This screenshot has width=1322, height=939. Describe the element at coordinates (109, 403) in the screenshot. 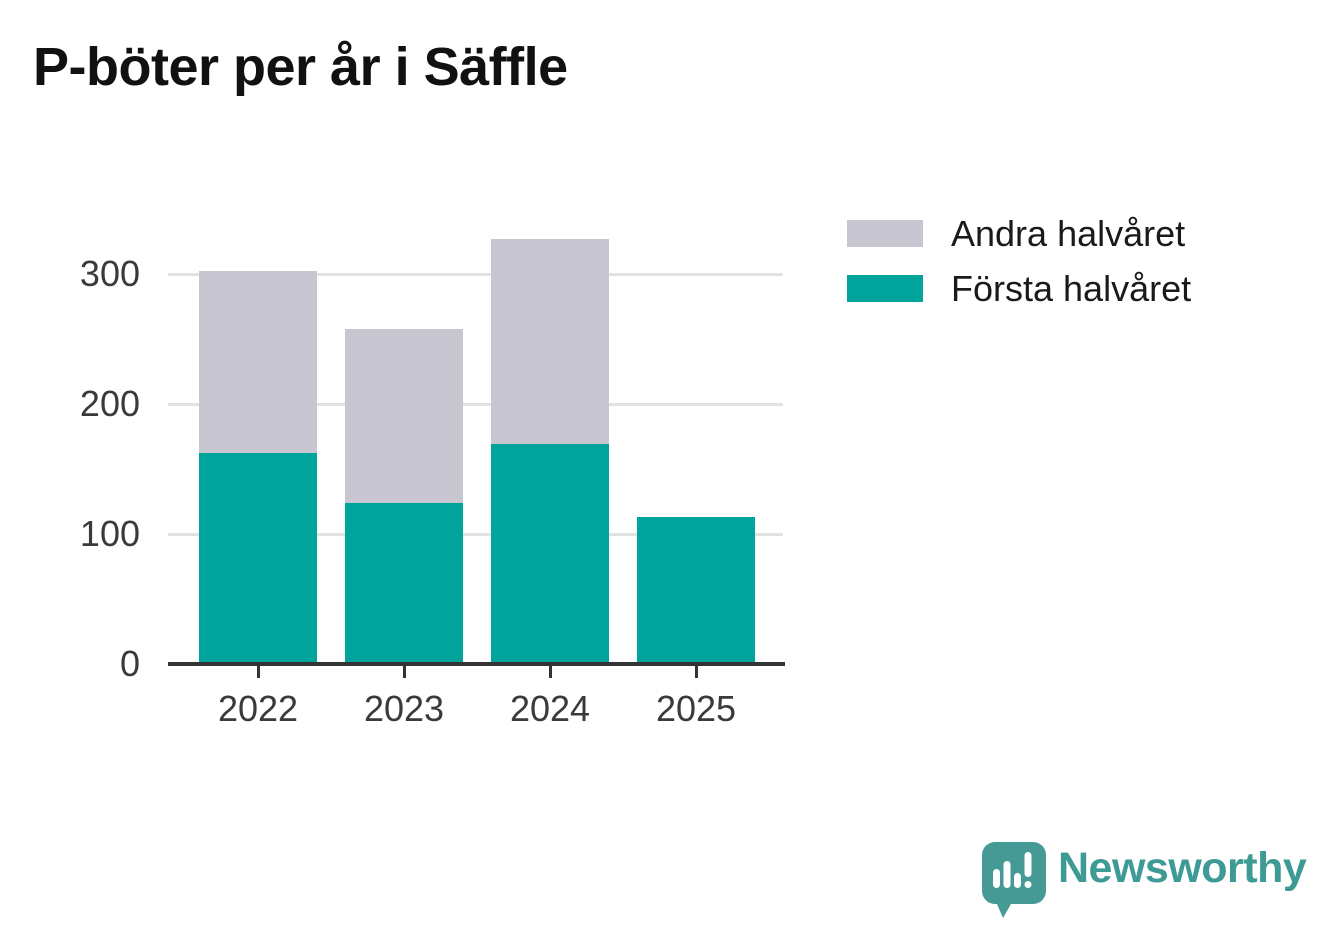

I see `y-tick-label-200: 200` at that location.